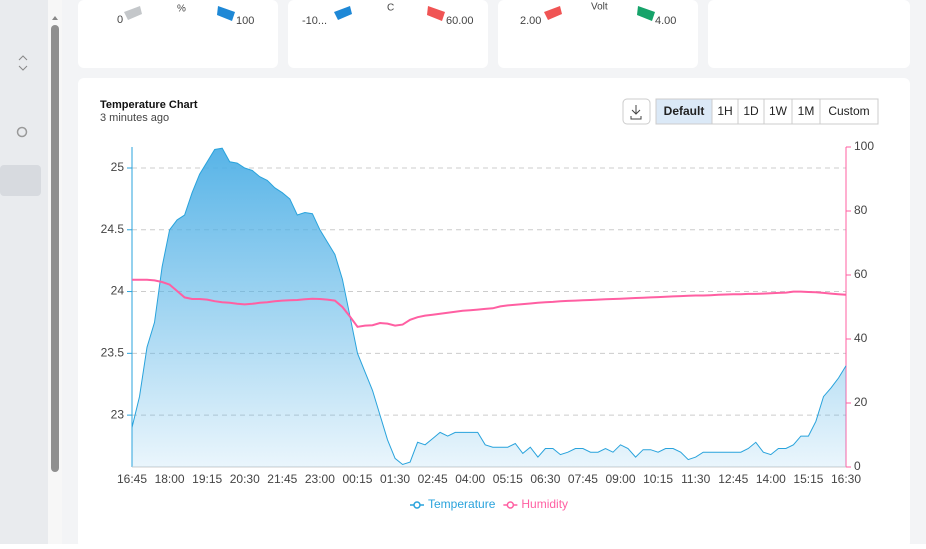  I want to click on range-button-label: 1H, so click(724, 111).